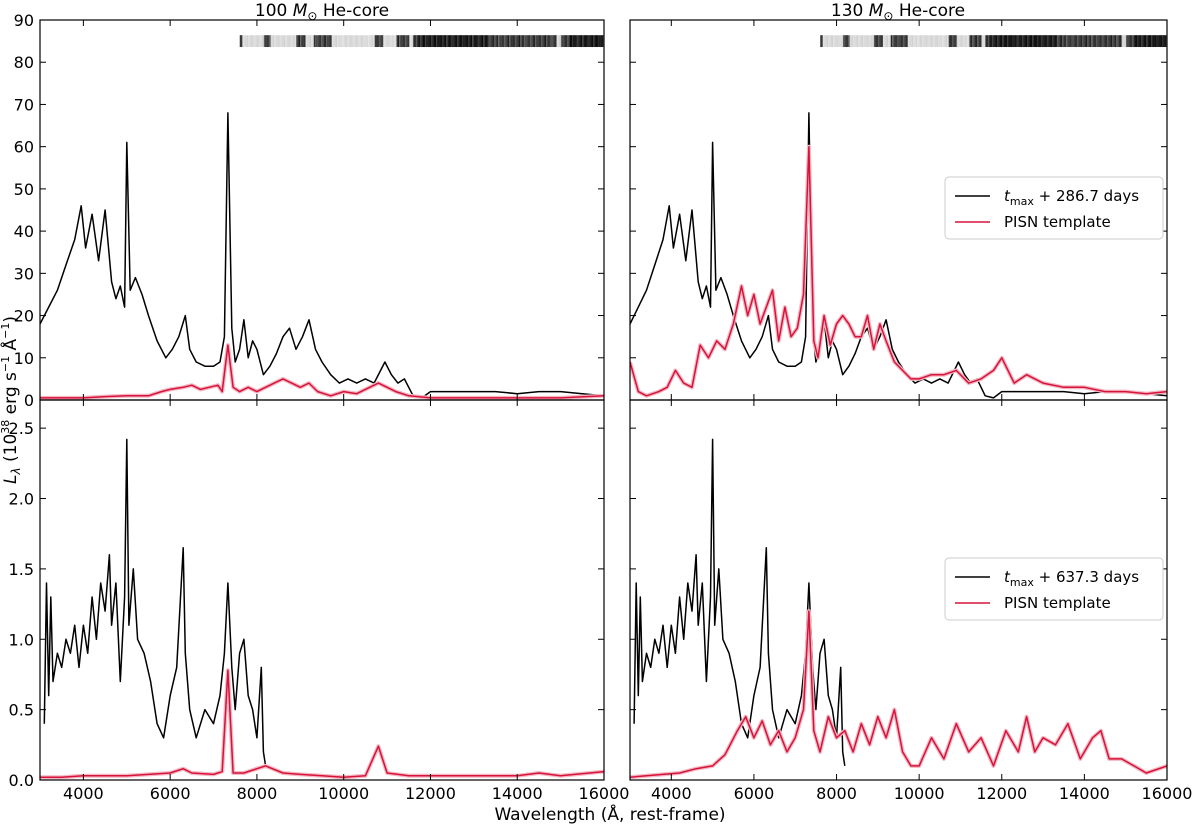  Describe the element at coordinates (21, 499) in the screenshot. I see `y-tick-label: 2.0` at that location.